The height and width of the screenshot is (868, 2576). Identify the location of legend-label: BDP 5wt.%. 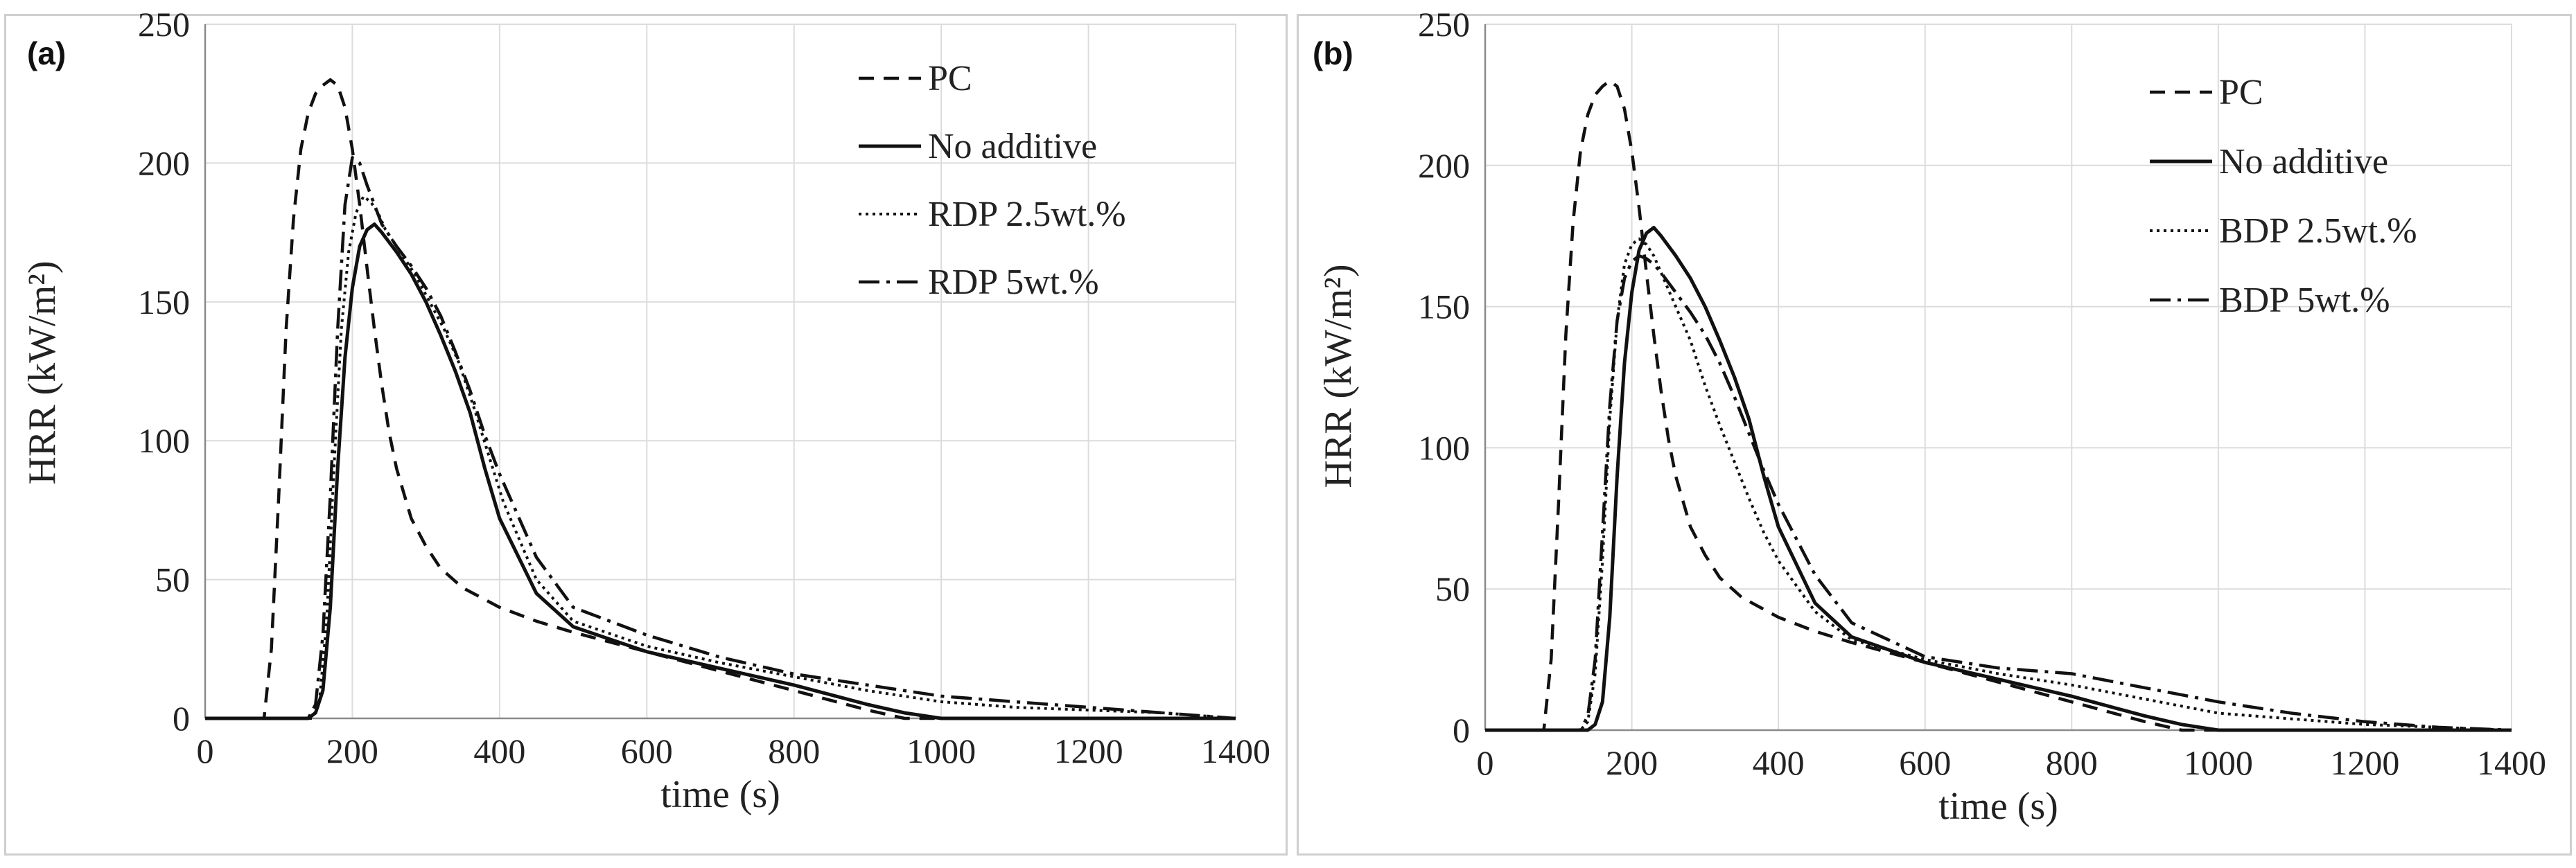
(2304, 301).